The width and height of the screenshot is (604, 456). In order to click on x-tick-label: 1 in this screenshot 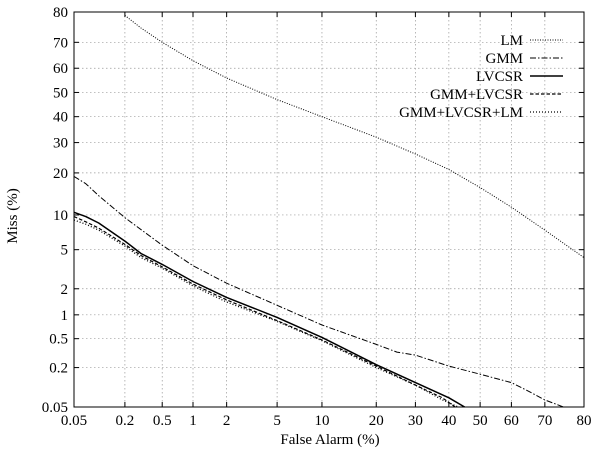, I will do `click(193, 421)`.